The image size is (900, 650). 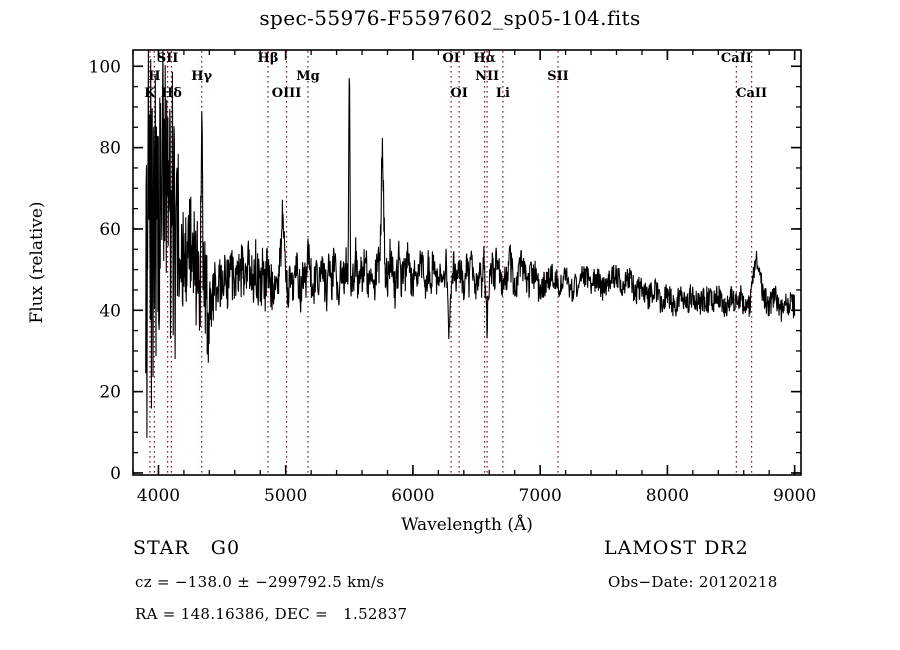 What do you see at coordinates (307, 76) in the screenshot?
I see `spectral-line-label: Mg` at bounding box center [307, 76].